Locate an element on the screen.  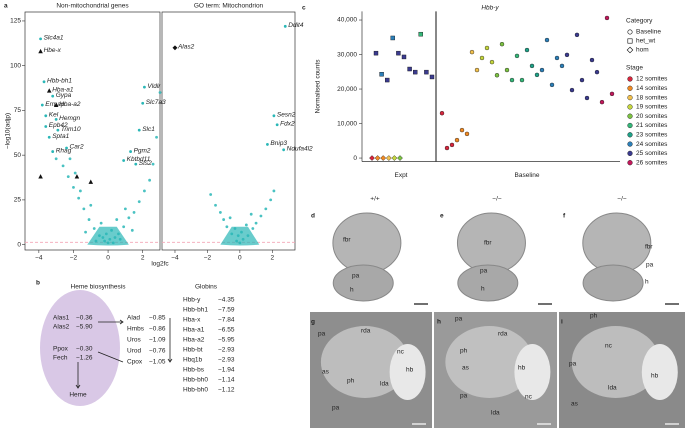
y-tick-label: 25 is located at coordinates (18, 200).